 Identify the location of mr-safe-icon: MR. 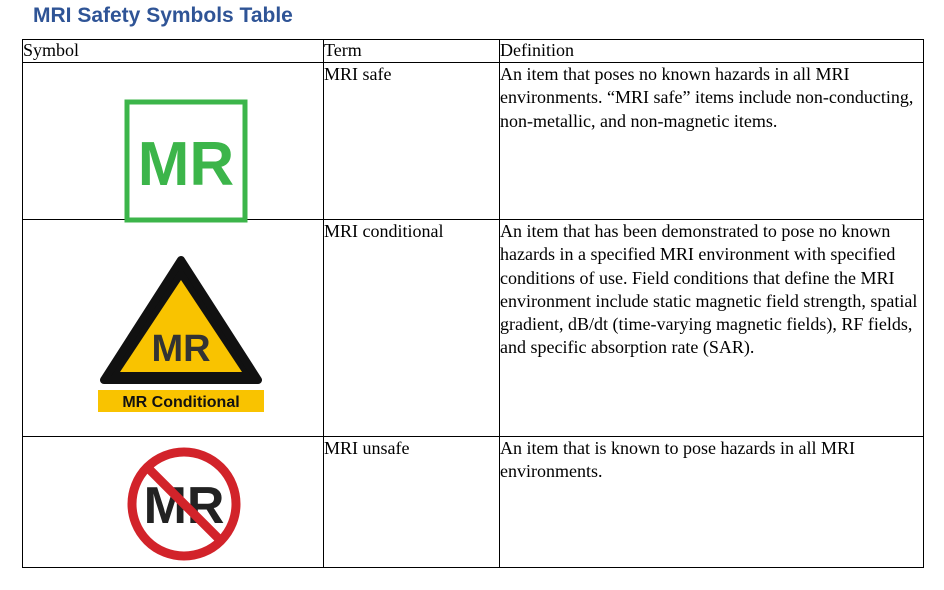
(186, 161).